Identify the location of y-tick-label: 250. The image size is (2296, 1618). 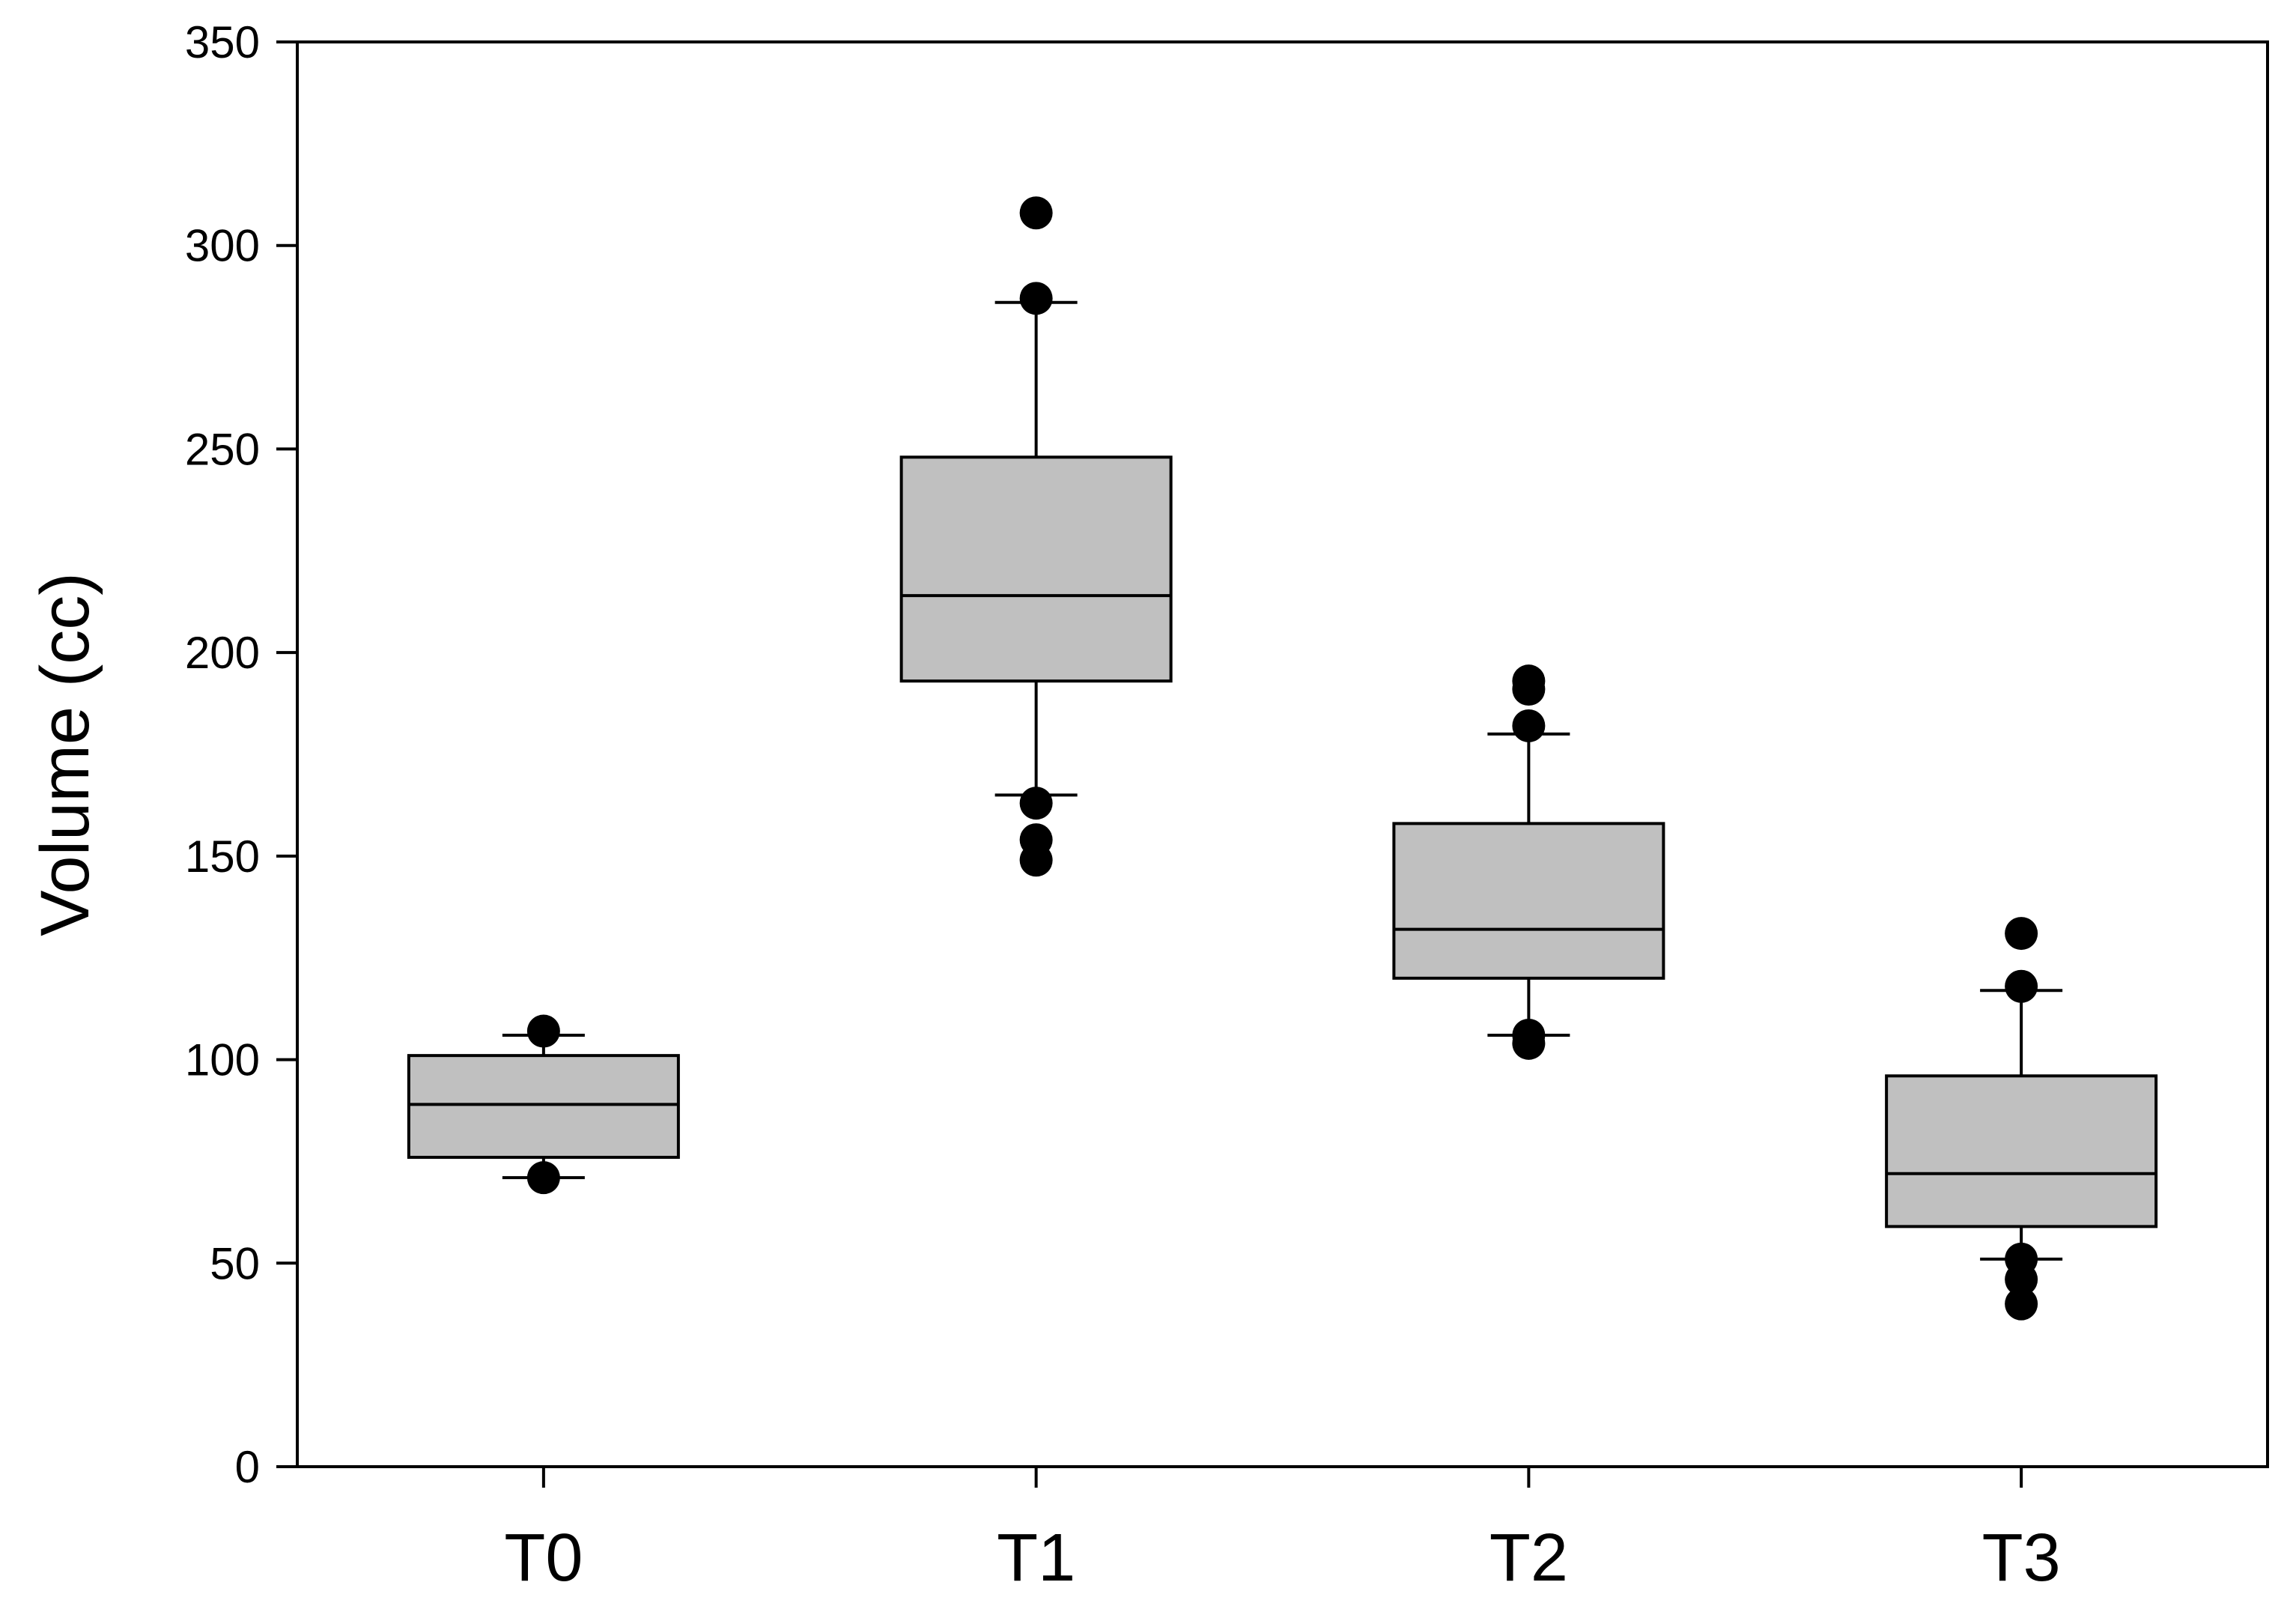
(222, 449).